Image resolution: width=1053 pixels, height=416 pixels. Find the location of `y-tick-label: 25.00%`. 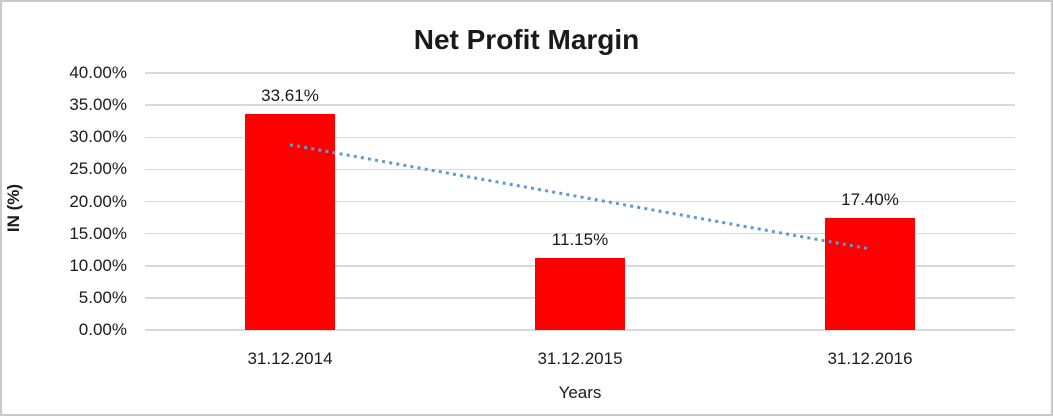

y-tick-label: 25.00% is located at coordinates (98, 169).